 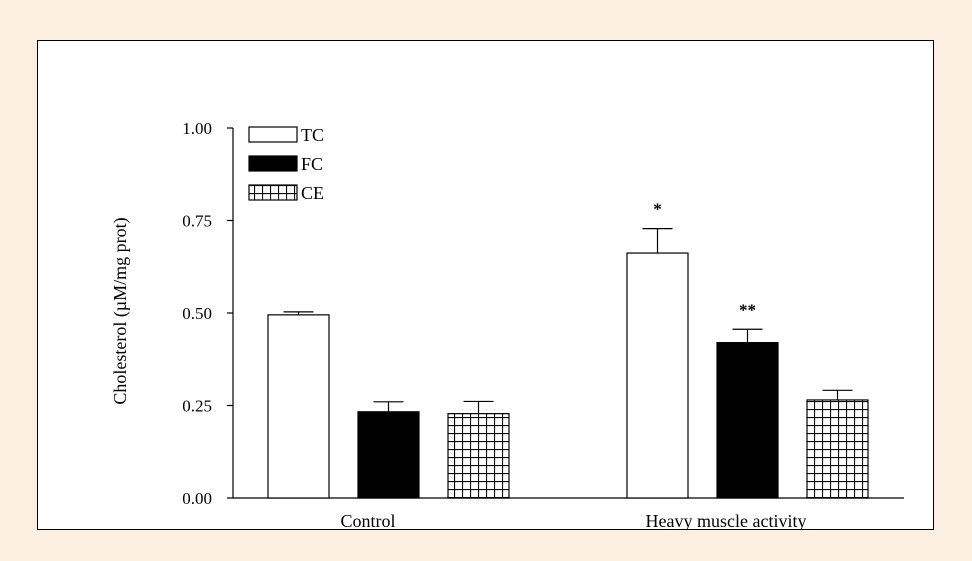 I want to click on x-category-label: Heavy muscle activity, so click(x=726, y=520).